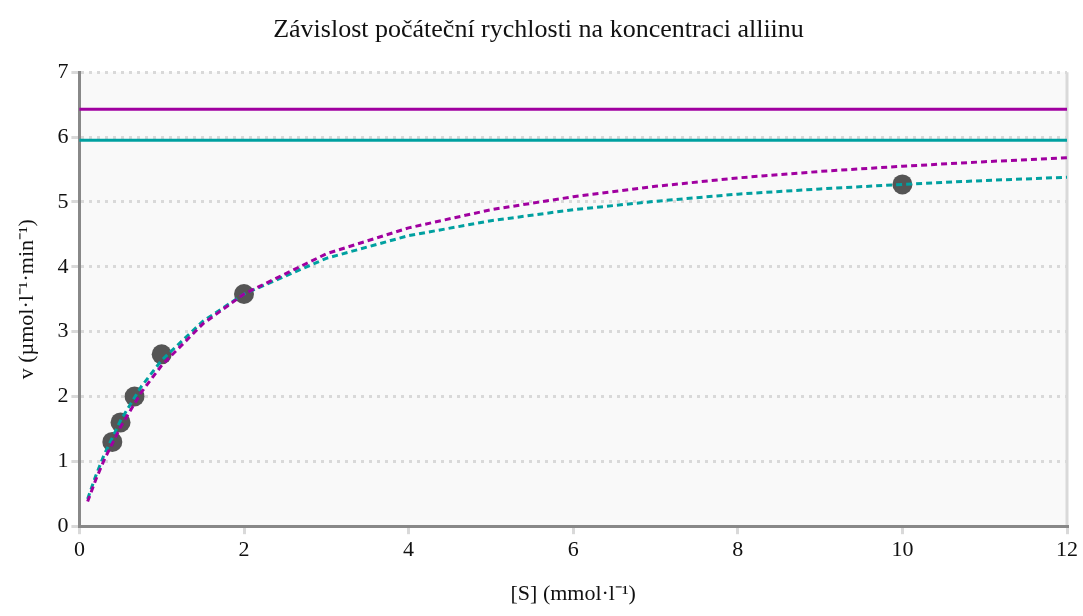  I want to click on y-tick-label: 6, so click(63, 135).